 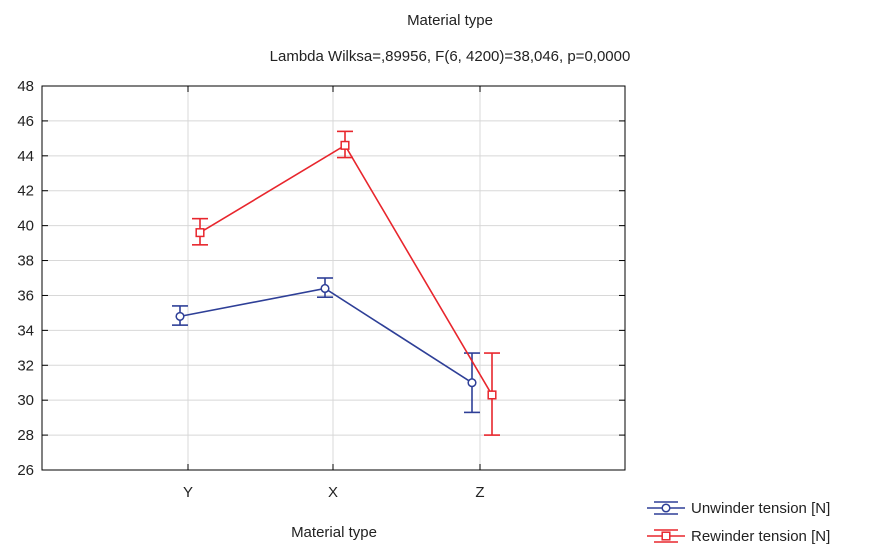 What do you see at coordinates (25, 295) in the screenshot?
I see `y-tick-label: 36` at bounding box center [25, 295].